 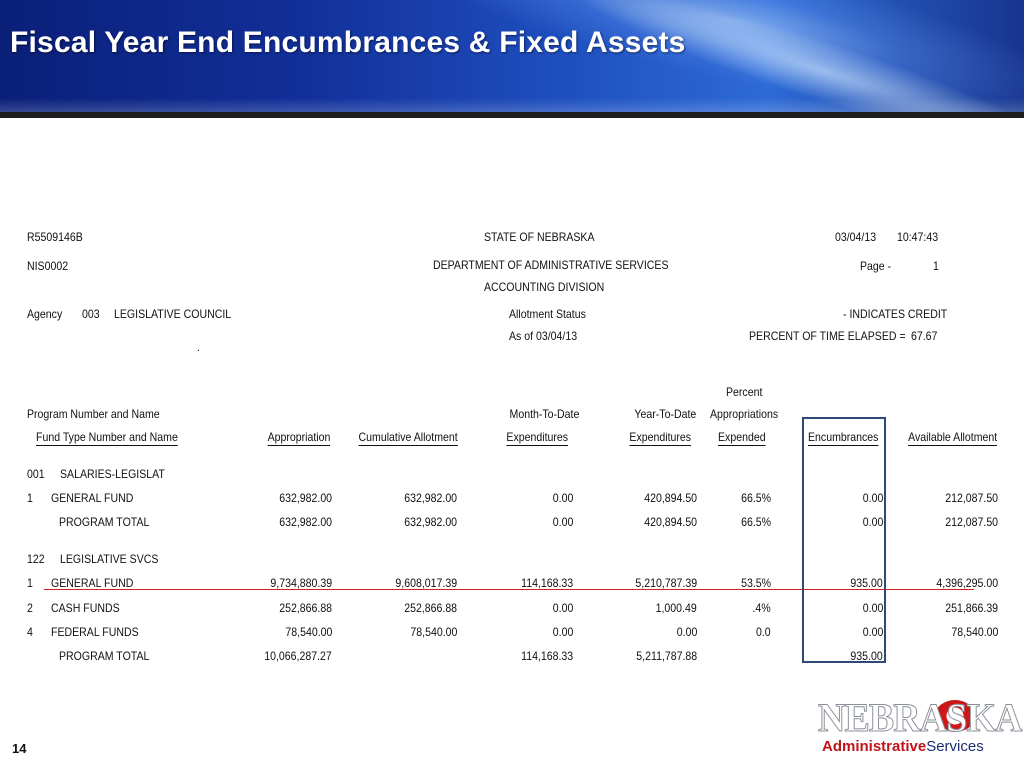 What do you see at coordinates (509, 589) in the screenshot?
I see `highlight-underline` at bounding box center [509, 589].